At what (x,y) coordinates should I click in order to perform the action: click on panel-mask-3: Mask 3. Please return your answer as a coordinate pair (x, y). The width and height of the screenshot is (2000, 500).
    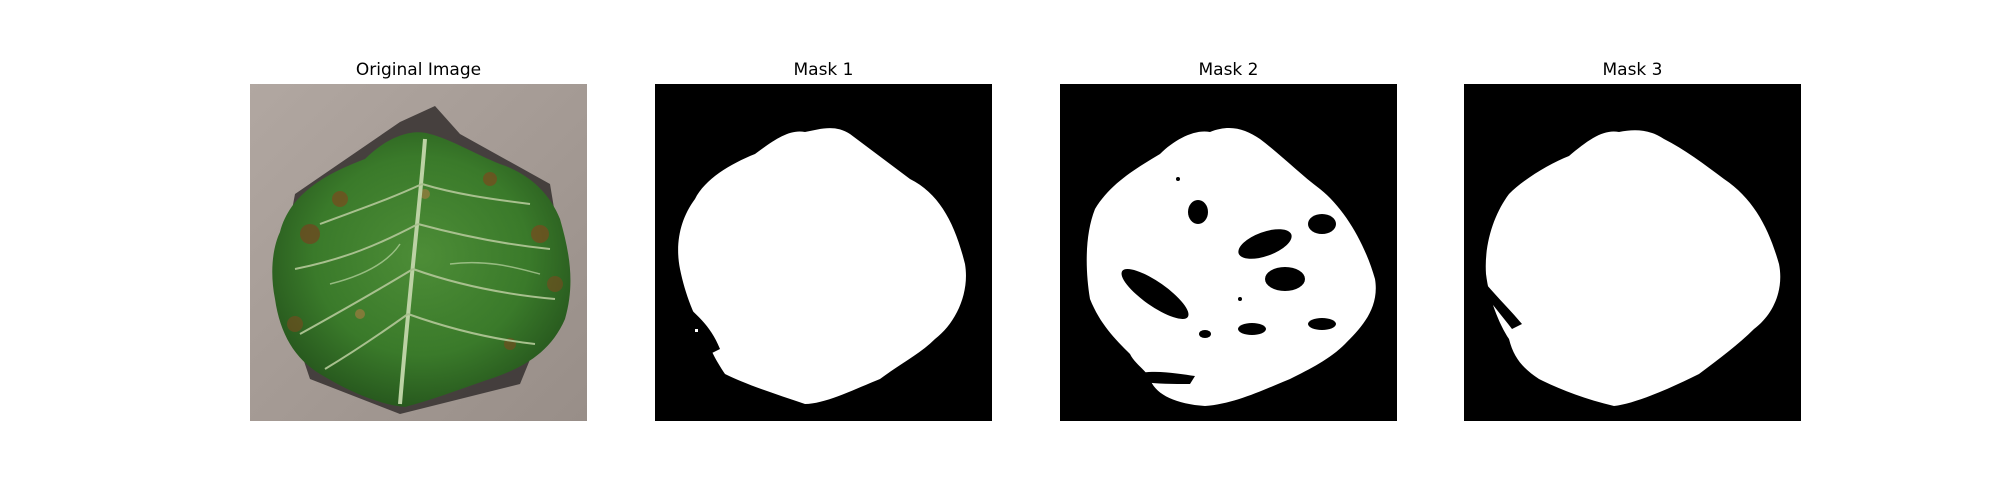
    Looking at the image, I should click on (1632, 241).